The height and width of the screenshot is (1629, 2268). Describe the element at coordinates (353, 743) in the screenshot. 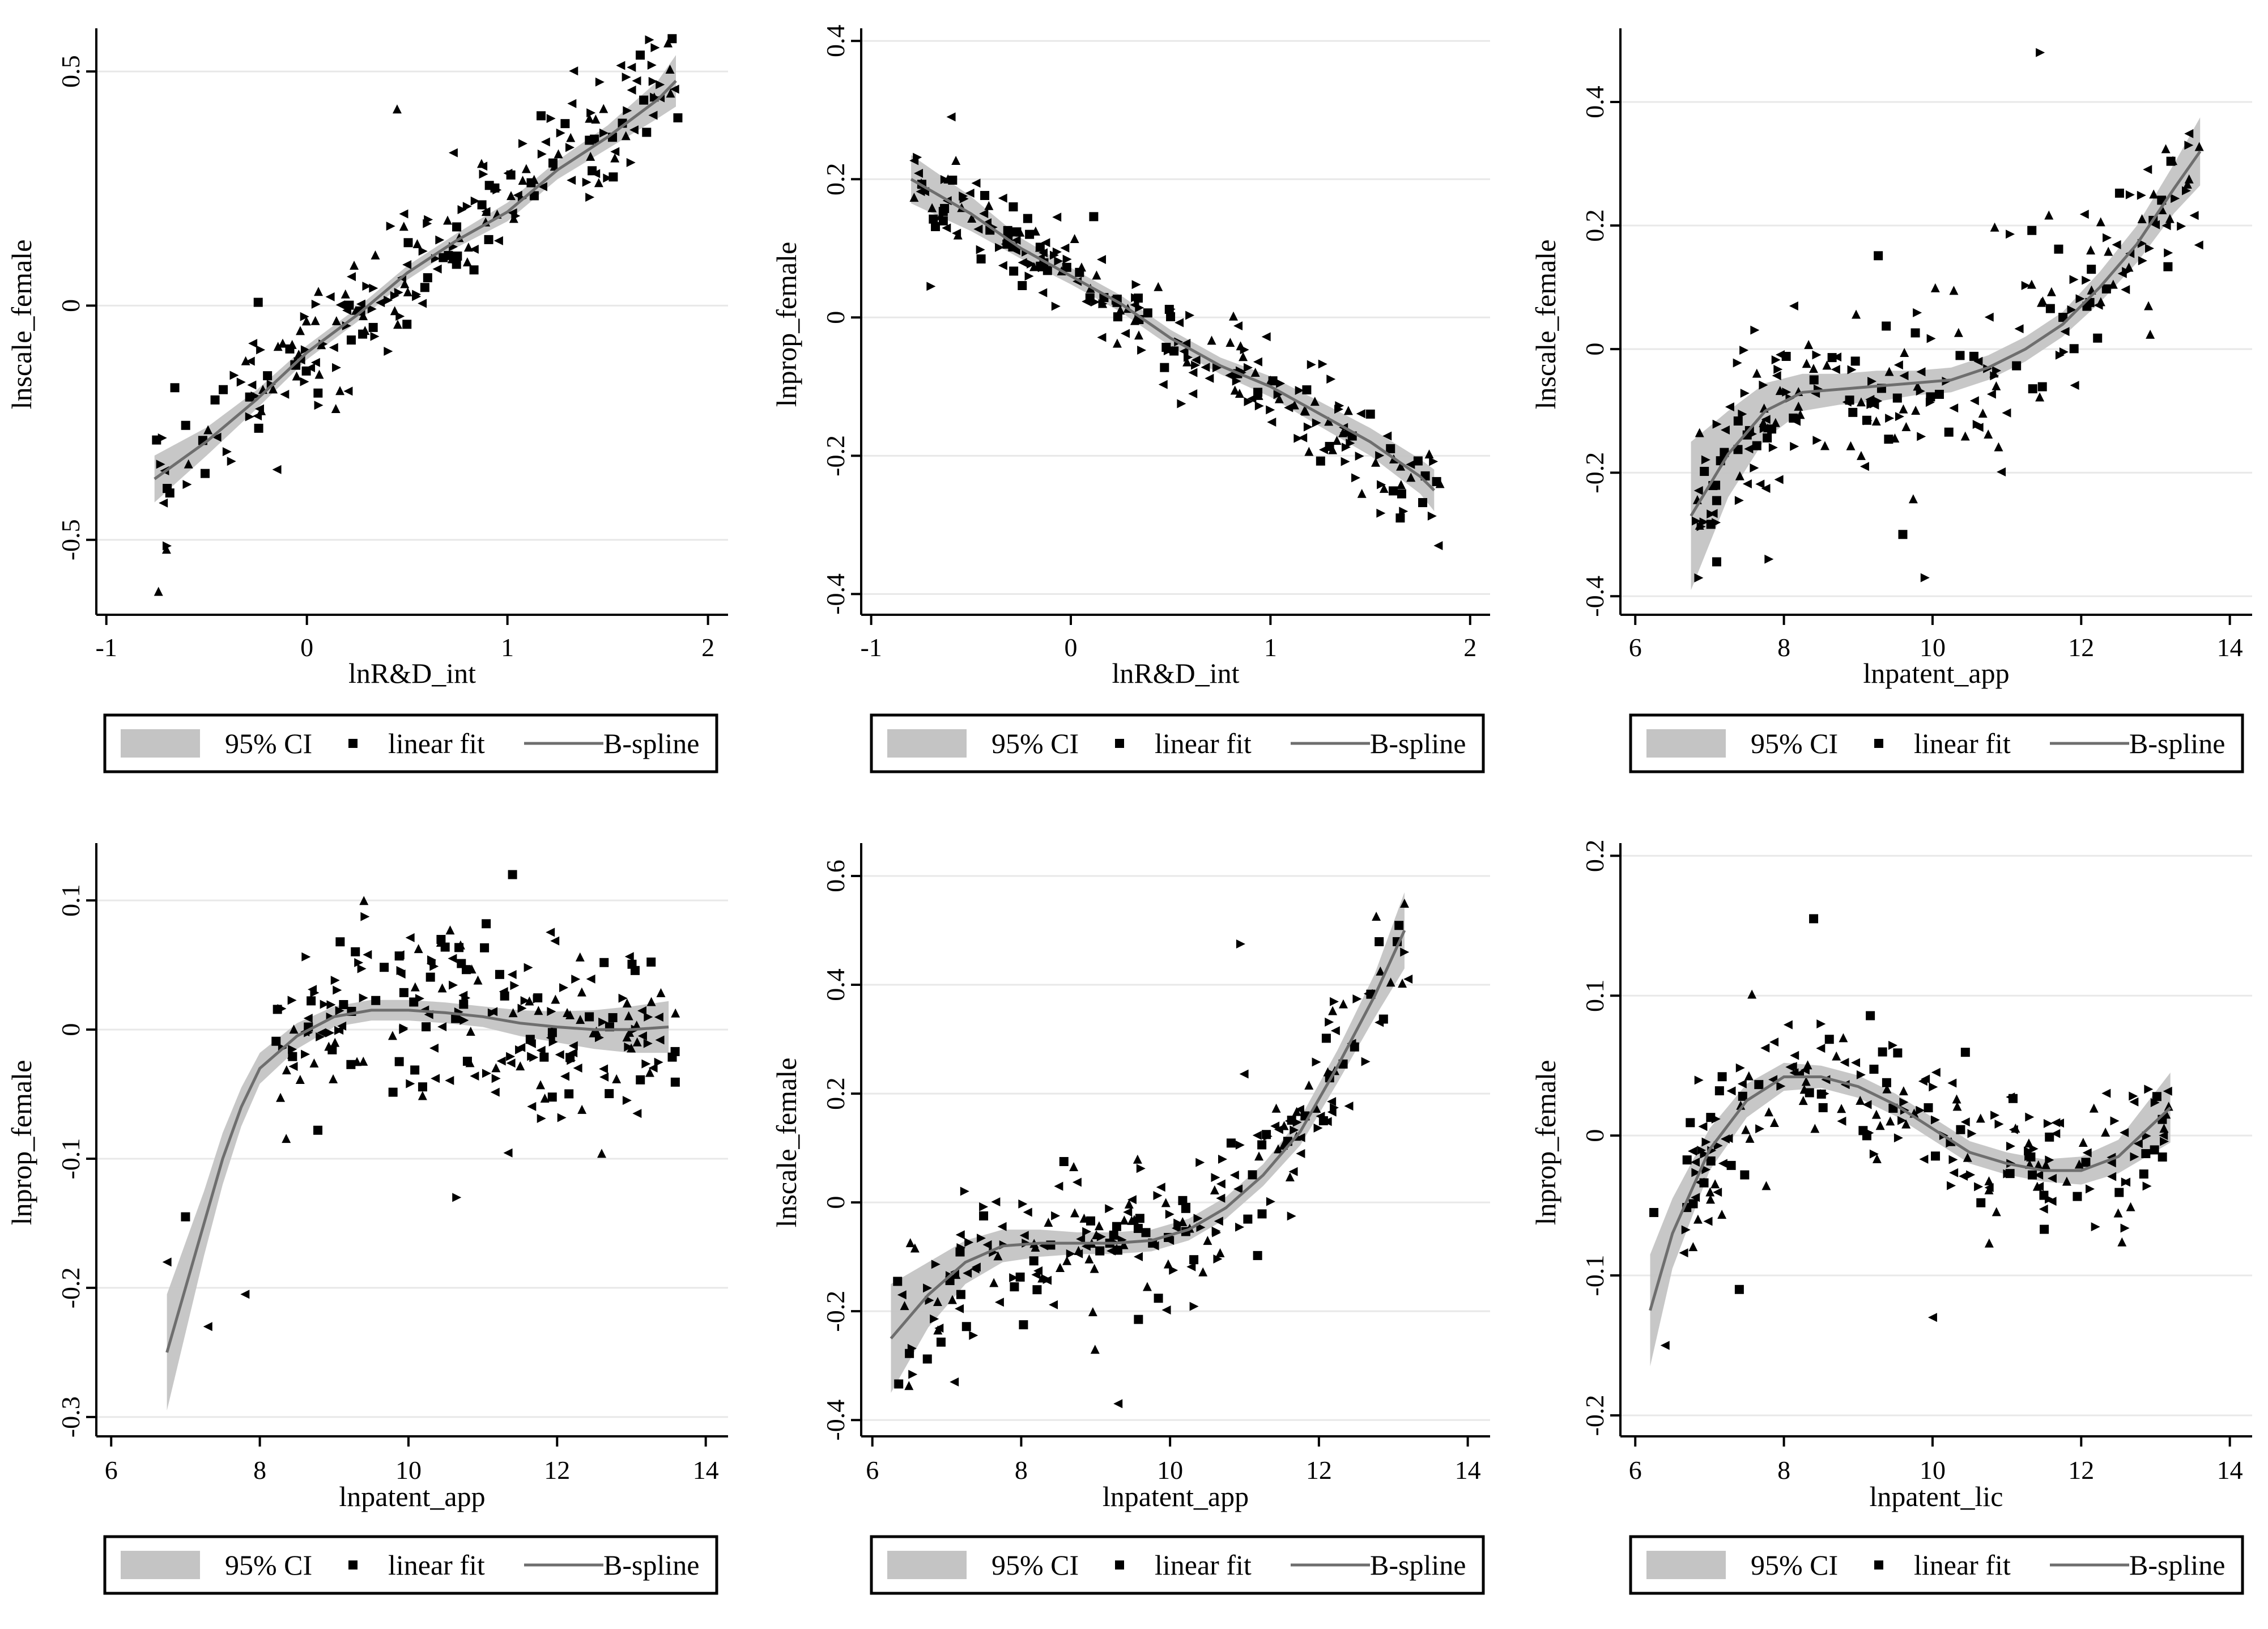

I see `legend-swatch-linear-fit` at that location.